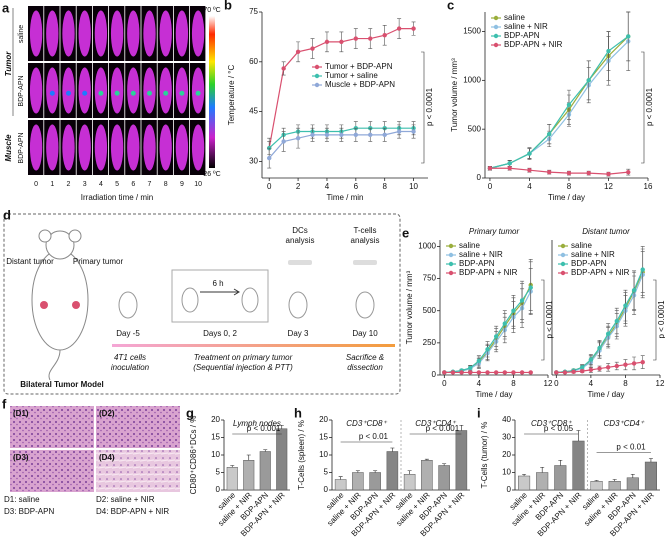  Describe the element at coordinates (365, 367) in the screenshot. I see `schematic-label: dissection` at that location.